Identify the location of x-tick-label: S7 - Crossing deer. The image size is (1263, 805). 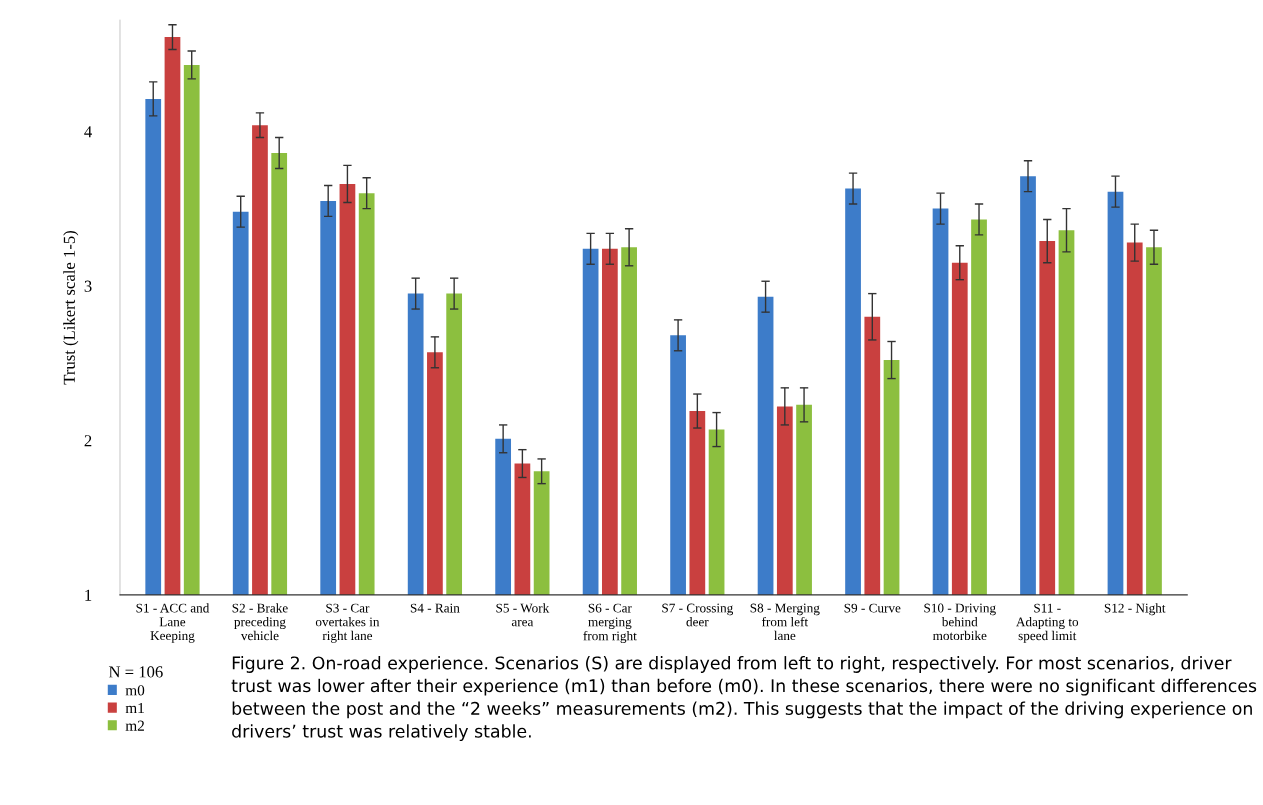
(698, 615).